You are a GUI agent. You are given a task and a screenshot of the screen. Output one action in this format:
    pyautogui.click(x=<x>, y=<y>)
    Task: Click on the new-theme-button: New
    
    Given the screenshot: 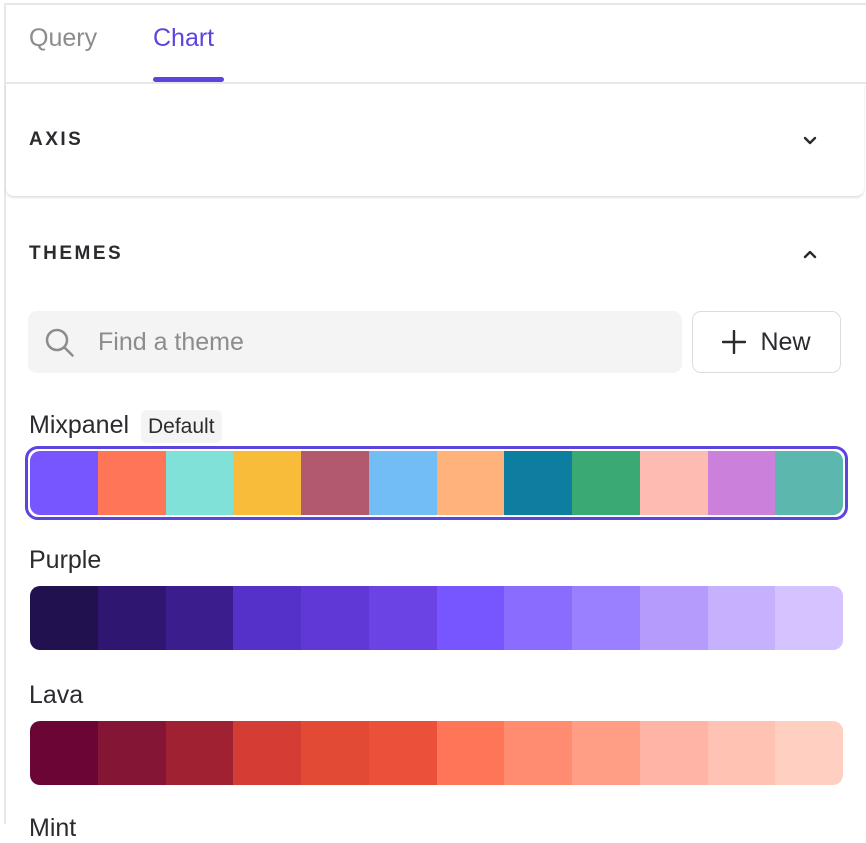 What is the action you would take?
    pyautogui.click(x=766, y=342)
    